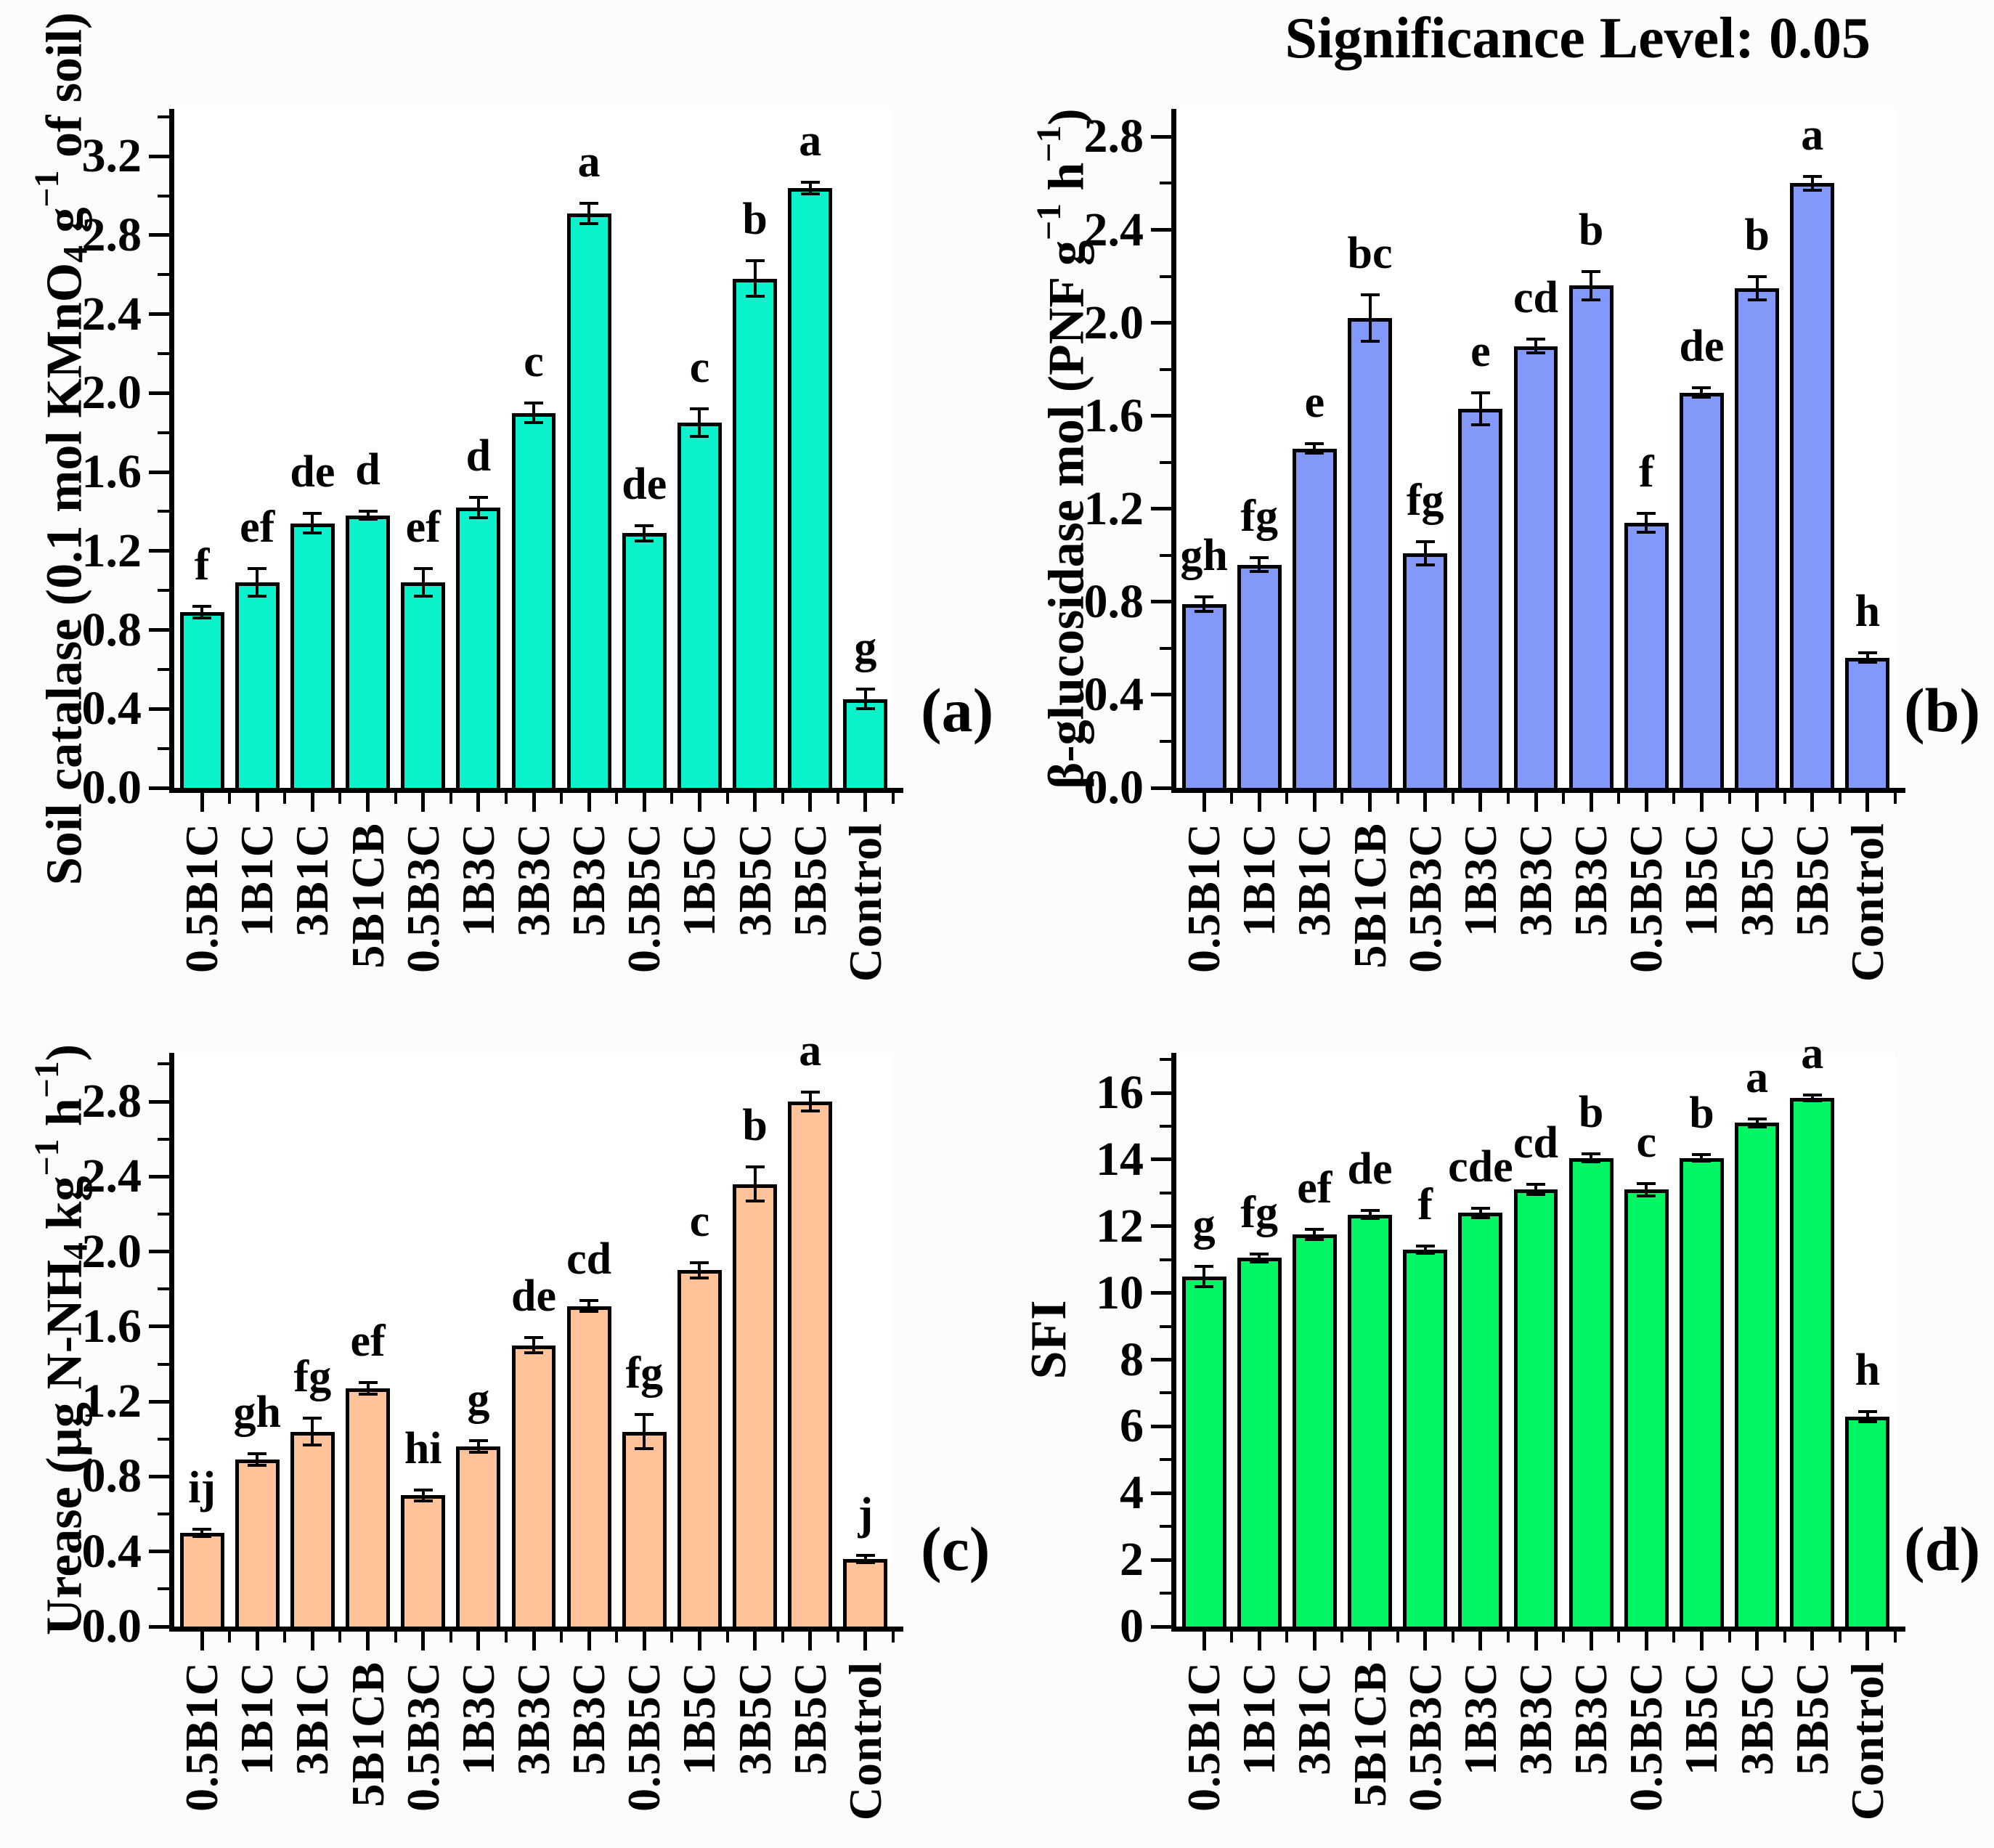 The height and width of the screenshot is (1848, 1994). I want to click on bar-a-5B5C, so click(810, 488).